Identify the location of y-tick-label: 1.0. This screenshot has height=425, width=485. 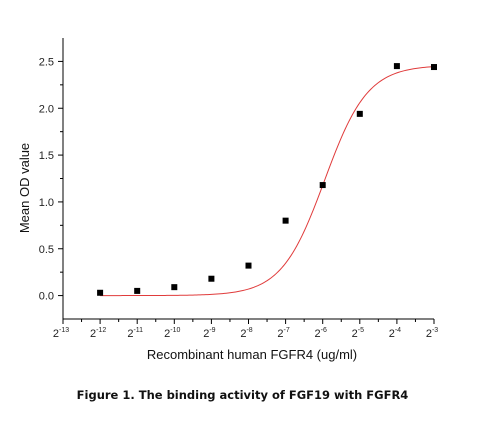
(46, 203).